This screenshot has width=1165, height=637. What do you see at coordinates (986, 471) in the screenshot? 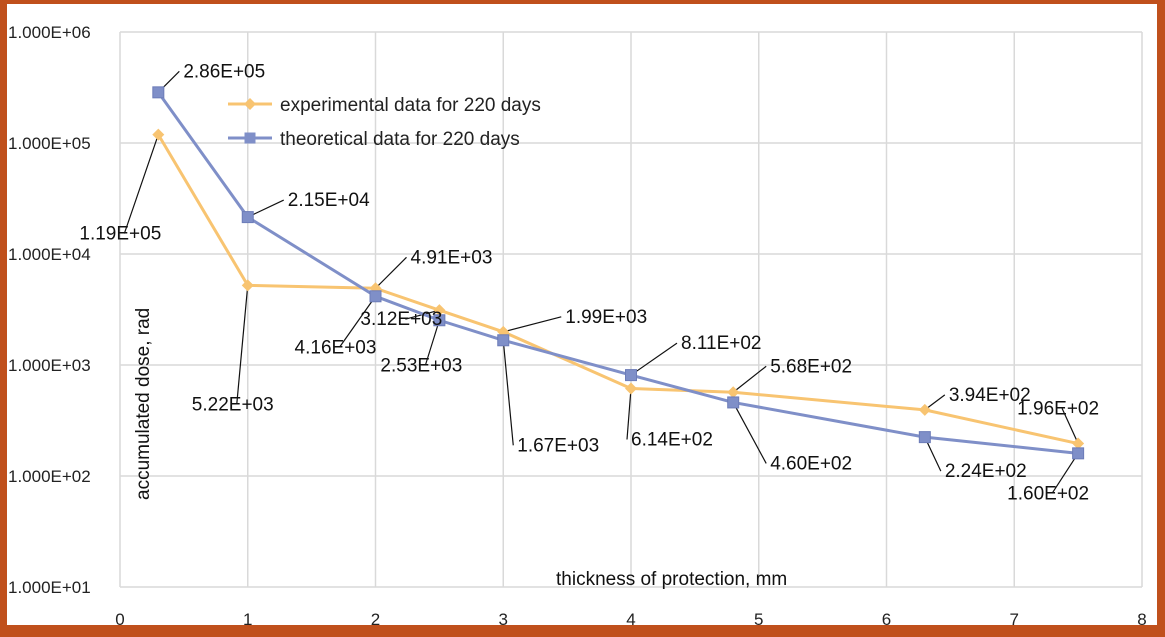
I see `data-label: 2.24E+02` at bounding box center [986, 471].